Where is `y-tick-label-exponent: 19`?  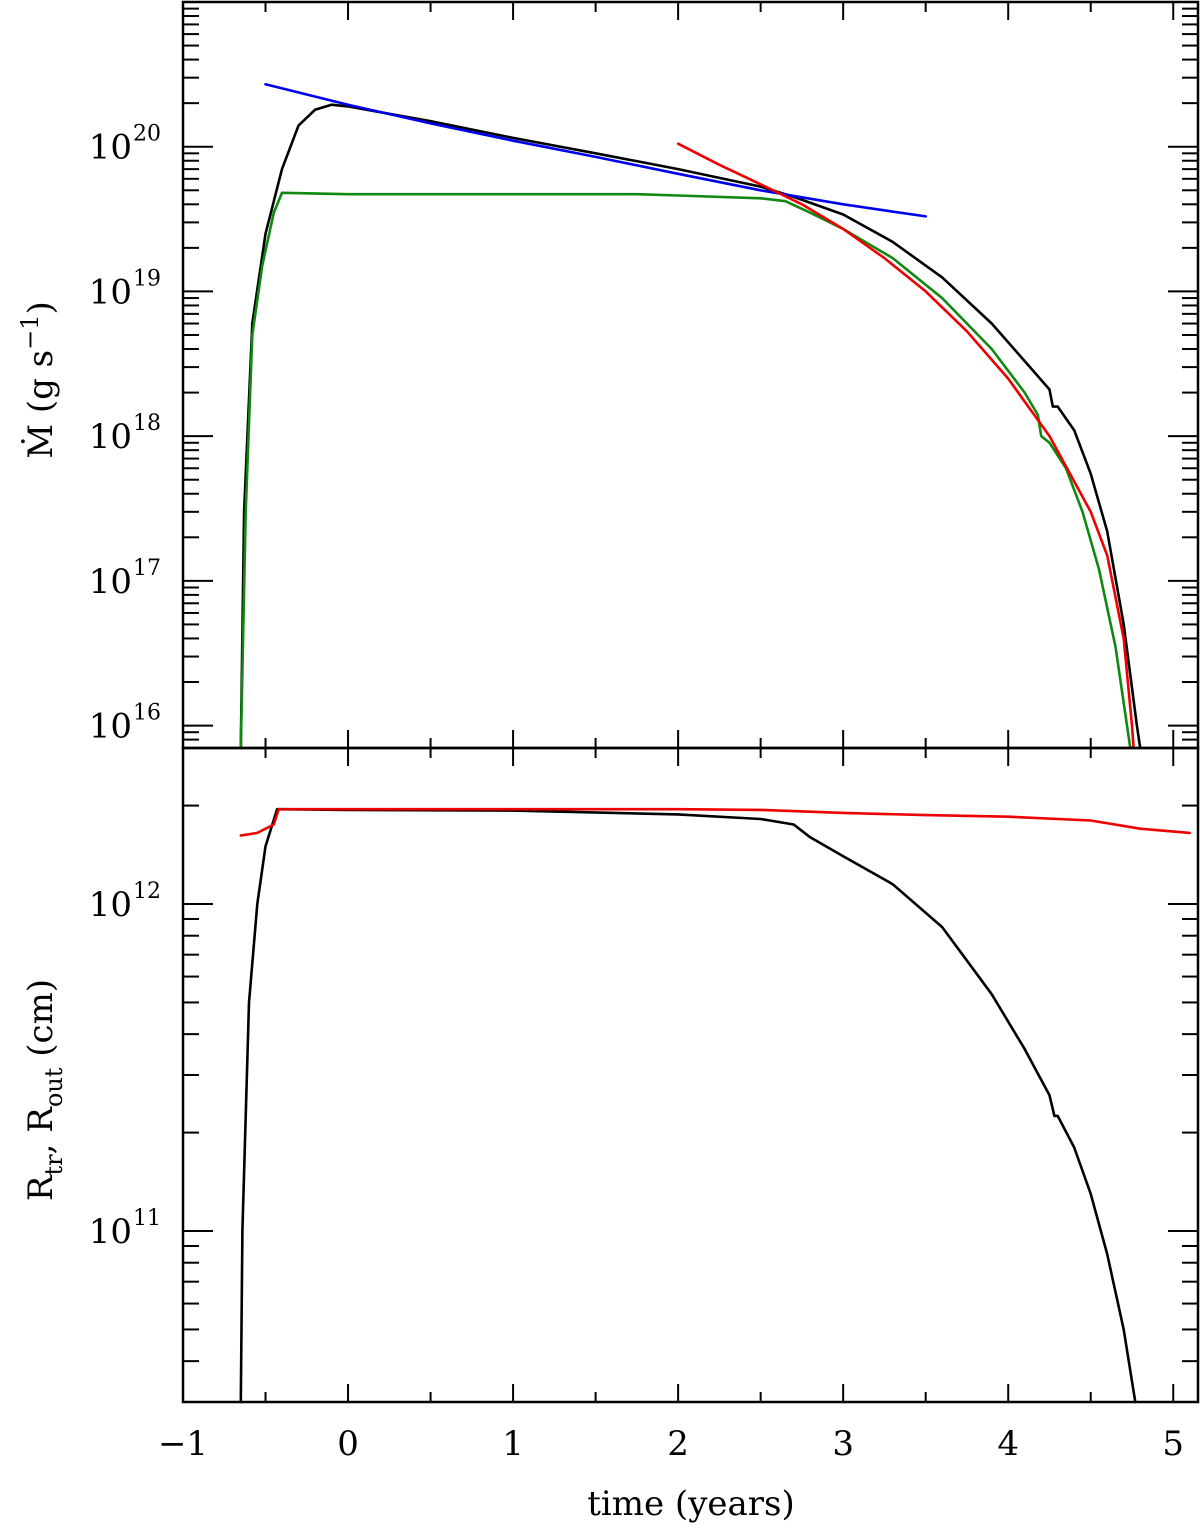 y-tick-label-exponent: 19 is located at coordinates (147, 278).